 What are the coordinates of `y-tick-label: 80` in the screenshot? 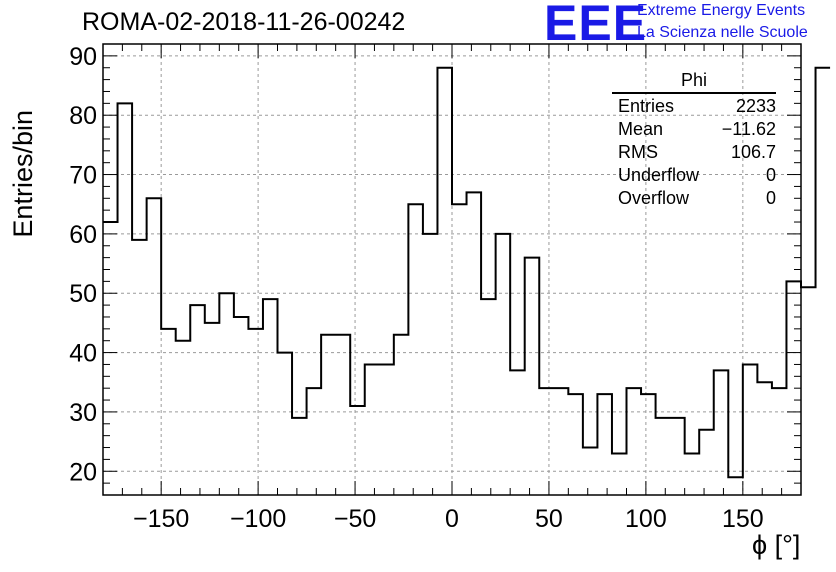 It's located at (83, 116).